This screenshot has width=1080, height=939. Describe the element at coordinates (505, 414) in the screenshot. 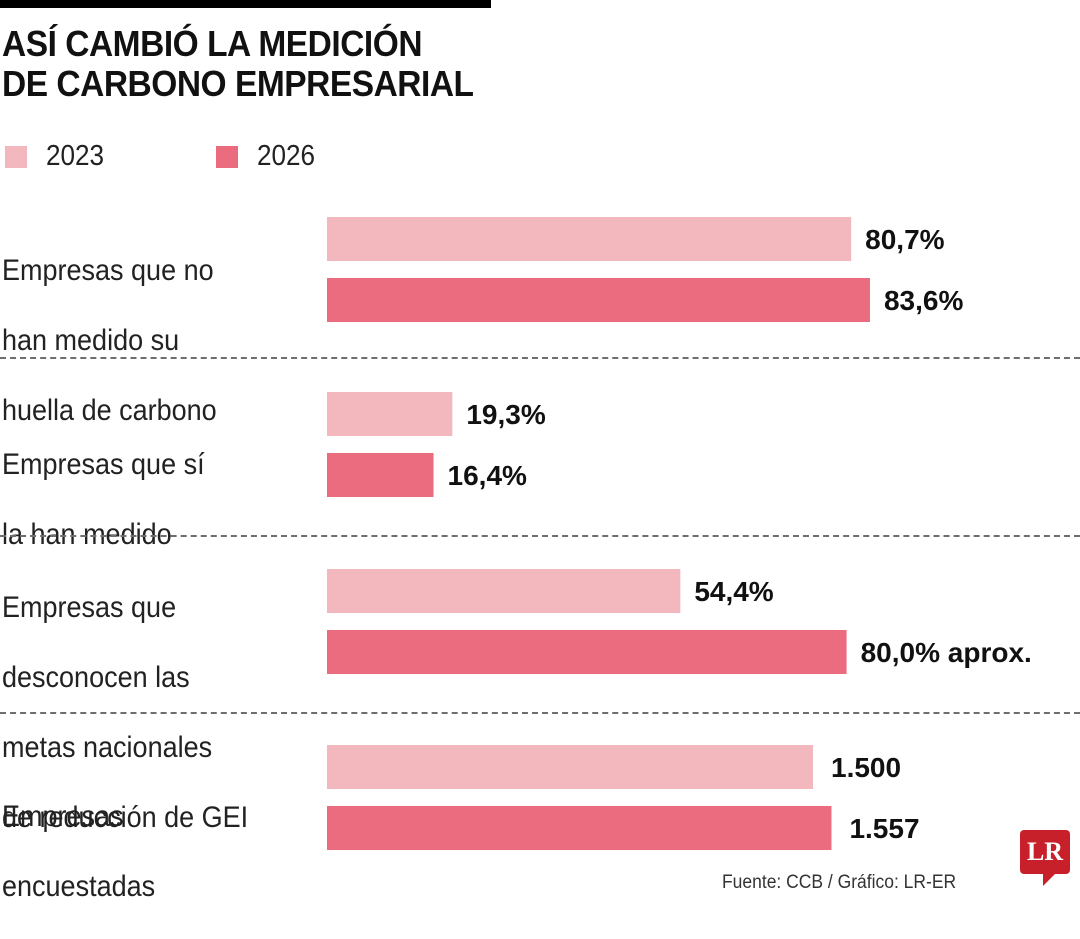

I see `value-label-measured-2023: 19,3%` at that location.